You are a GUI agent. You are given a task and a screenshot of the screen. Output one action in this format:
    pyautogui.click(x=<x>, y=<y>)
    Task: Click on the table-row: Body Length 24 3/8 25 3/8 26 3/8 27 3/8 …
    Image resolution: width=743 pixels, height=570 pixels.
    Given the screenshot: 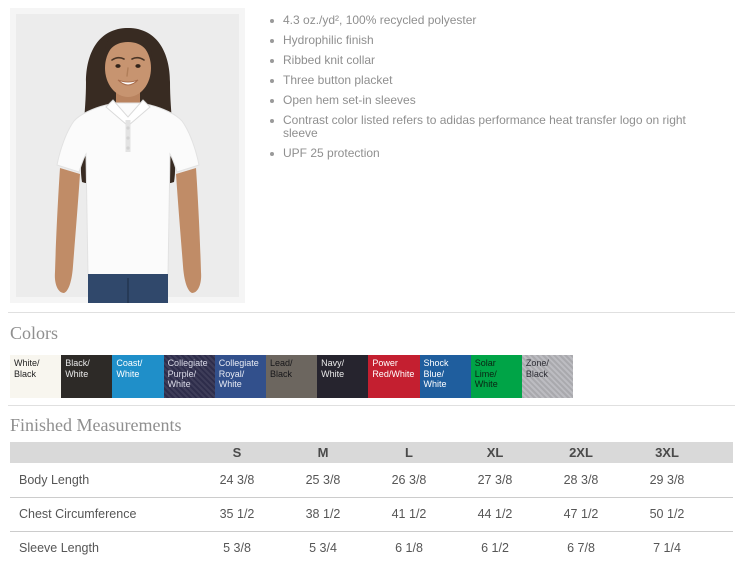 What is the action you would take?
    pyautogui.click(x=371, y=480)
    